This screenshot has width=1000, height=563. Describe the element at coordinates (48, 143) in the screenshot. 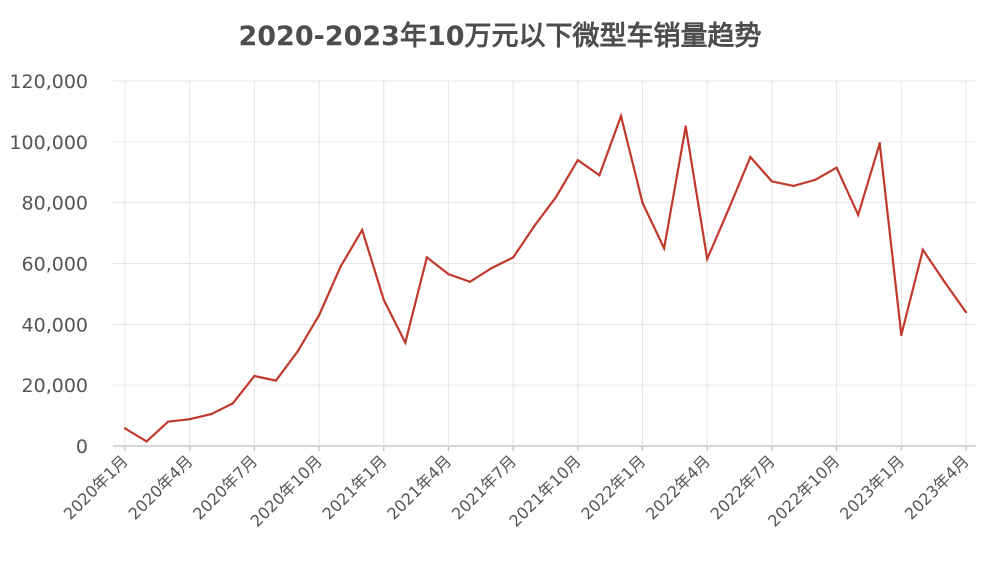

I see `y-tick-label: 100,000` at that location.